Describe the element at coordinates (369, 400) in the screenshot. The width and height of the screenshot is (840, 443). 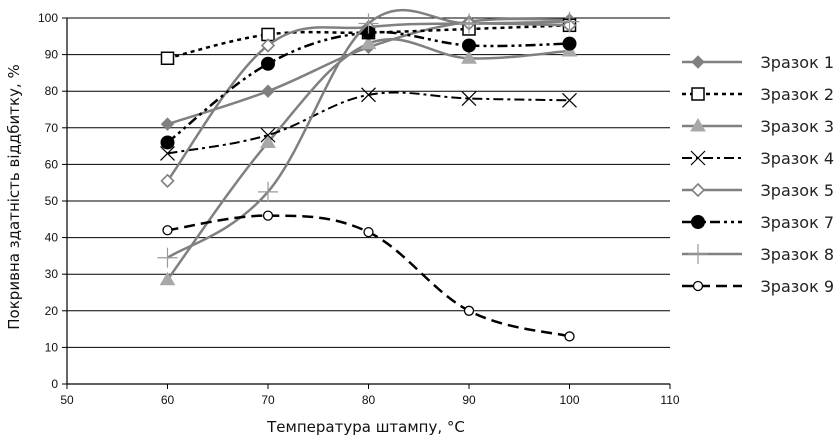
I see `x-tick-label: 80` at that location.